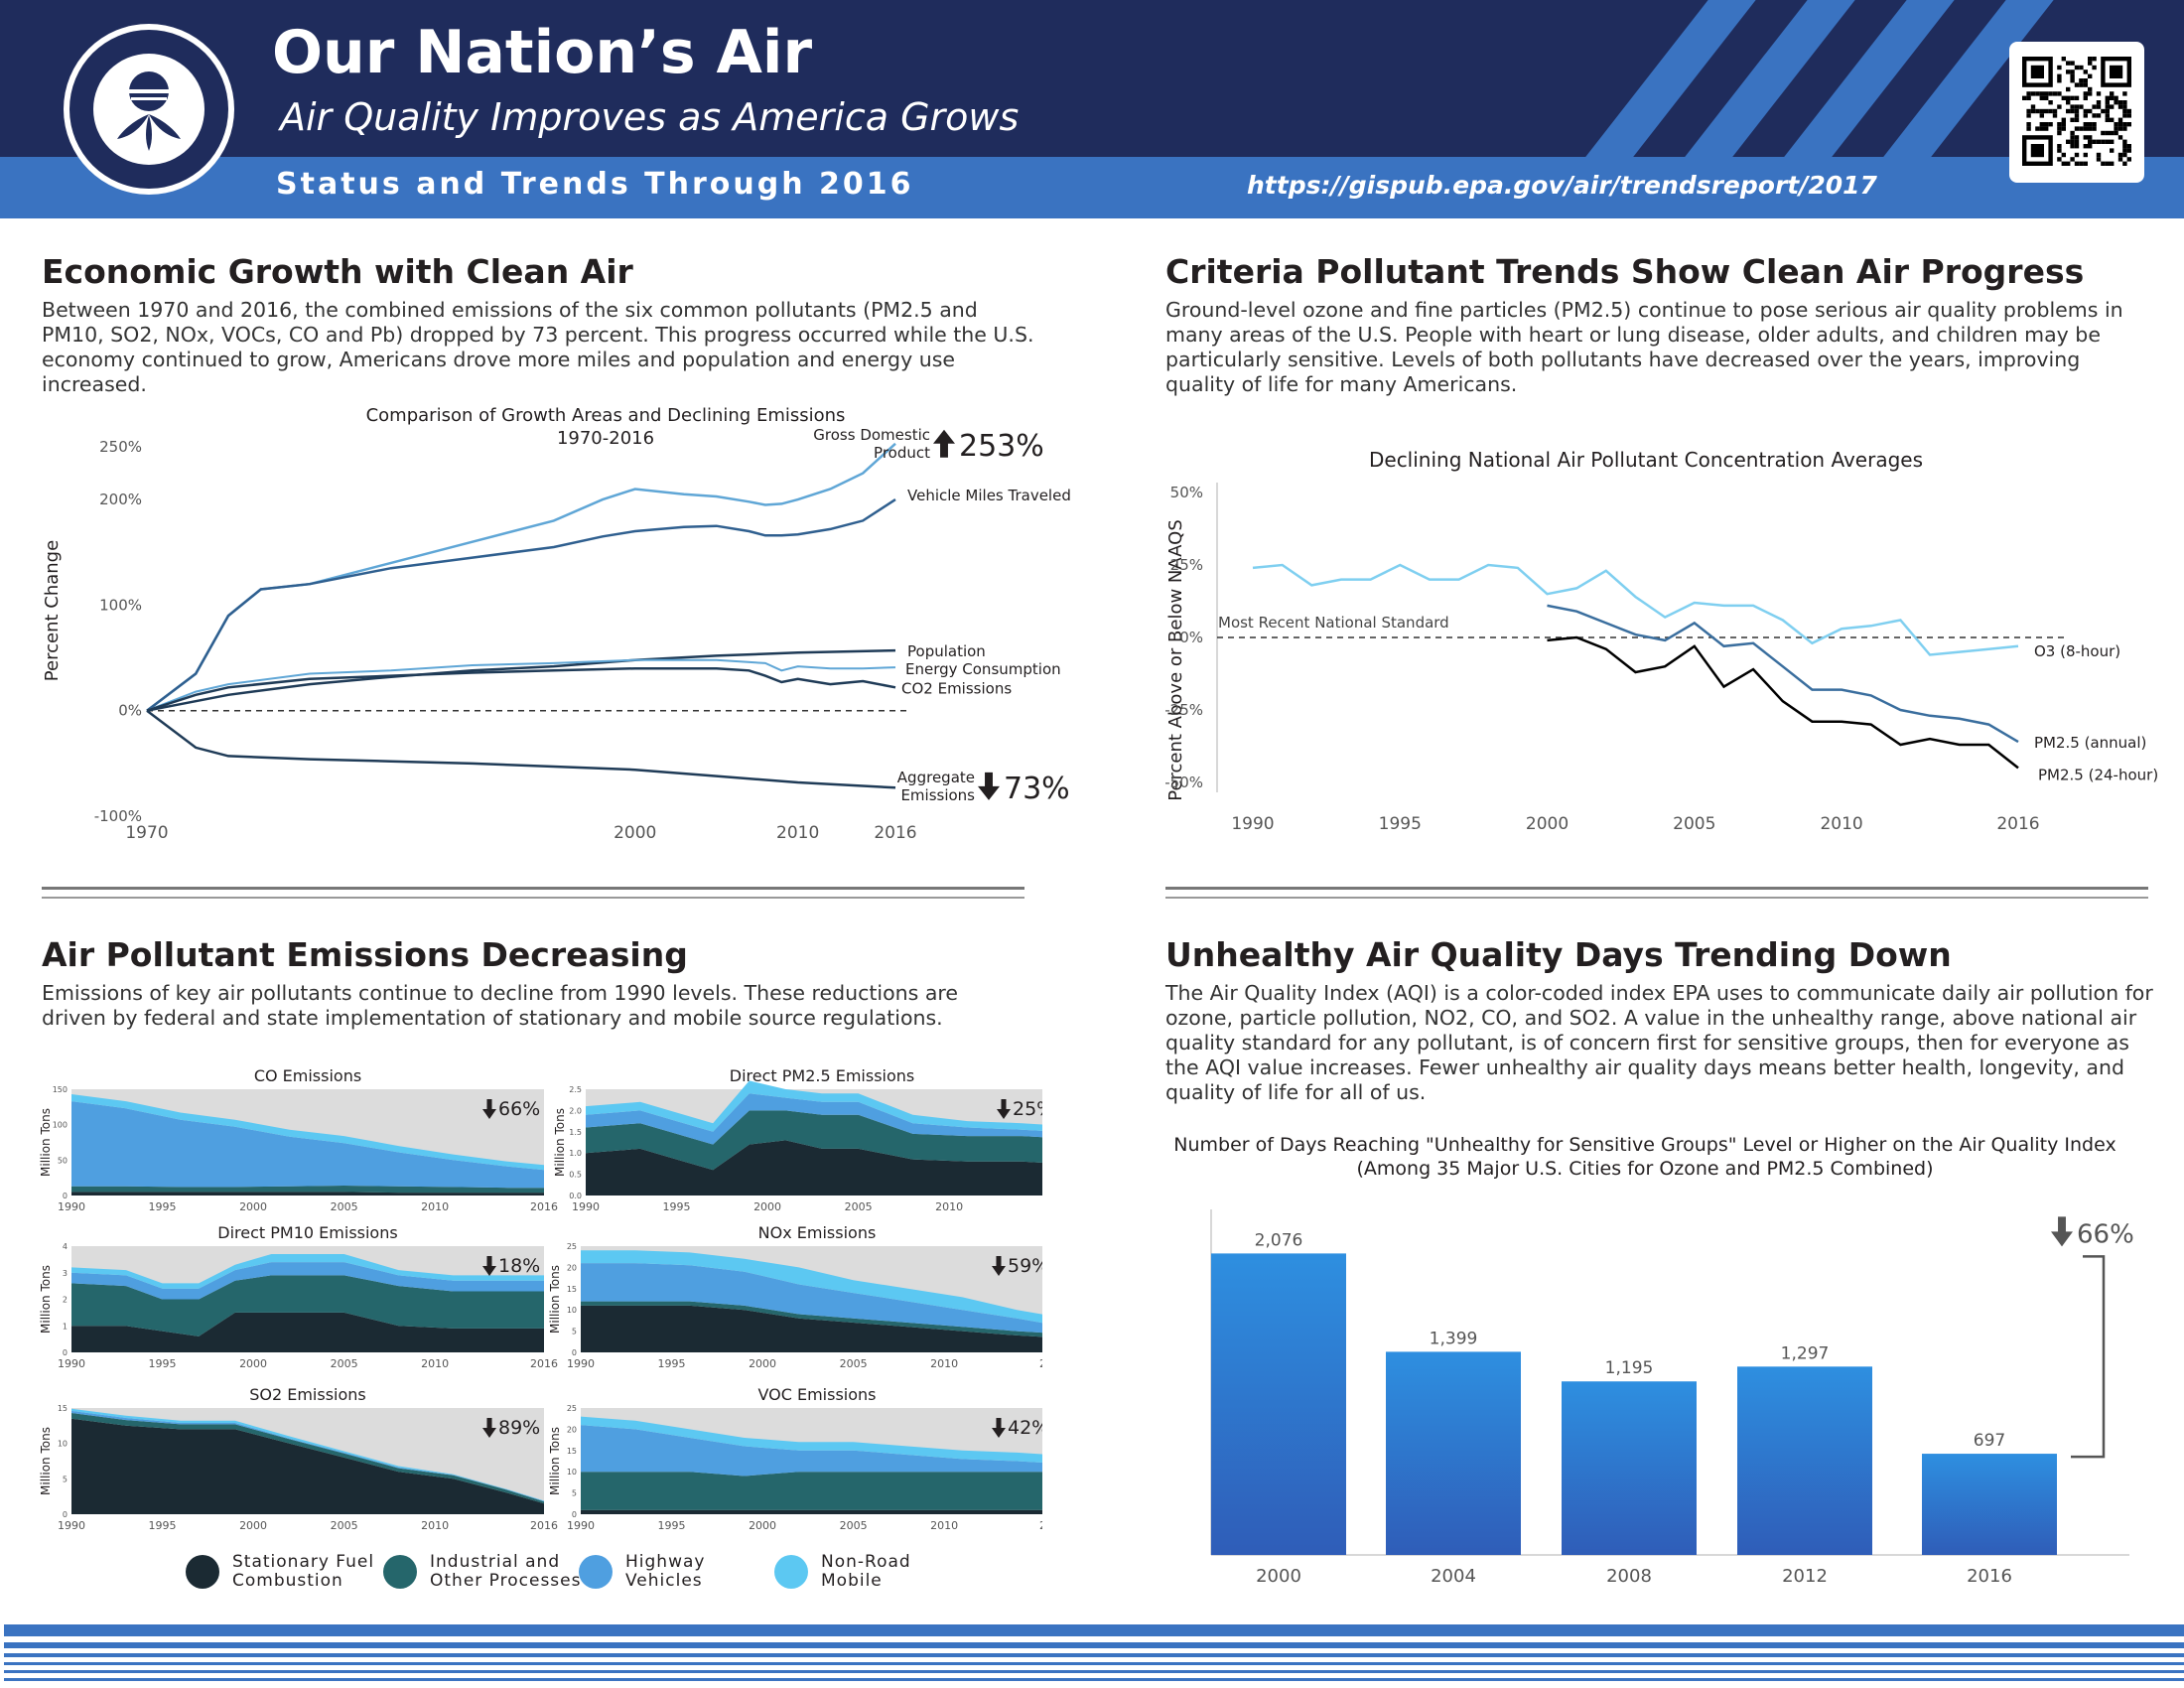  I want to click on y-axis-label: Percent Change, so click(52, 610).